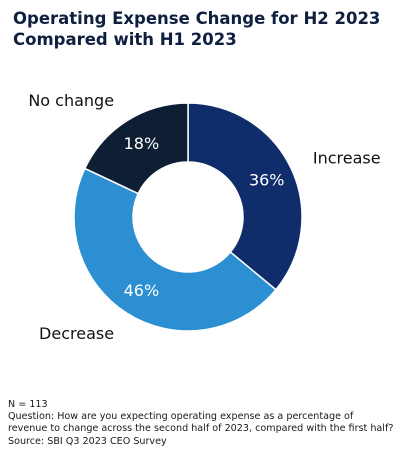 This screenshot has height=461, width=406. What do you see at coordinates (125, 39) in the screenshot?
I see `chart-title-line-2: Compared with H1 2023` at bounding box center [125, 39].